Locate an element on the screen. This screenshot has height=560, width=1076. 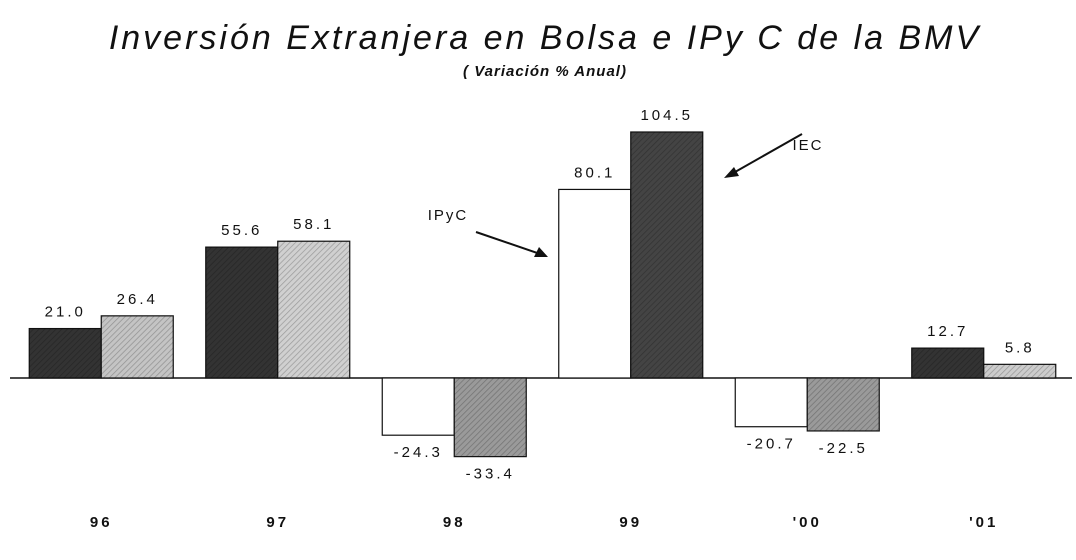
x-tick-label: 98 is located at coordinates (454, 522).